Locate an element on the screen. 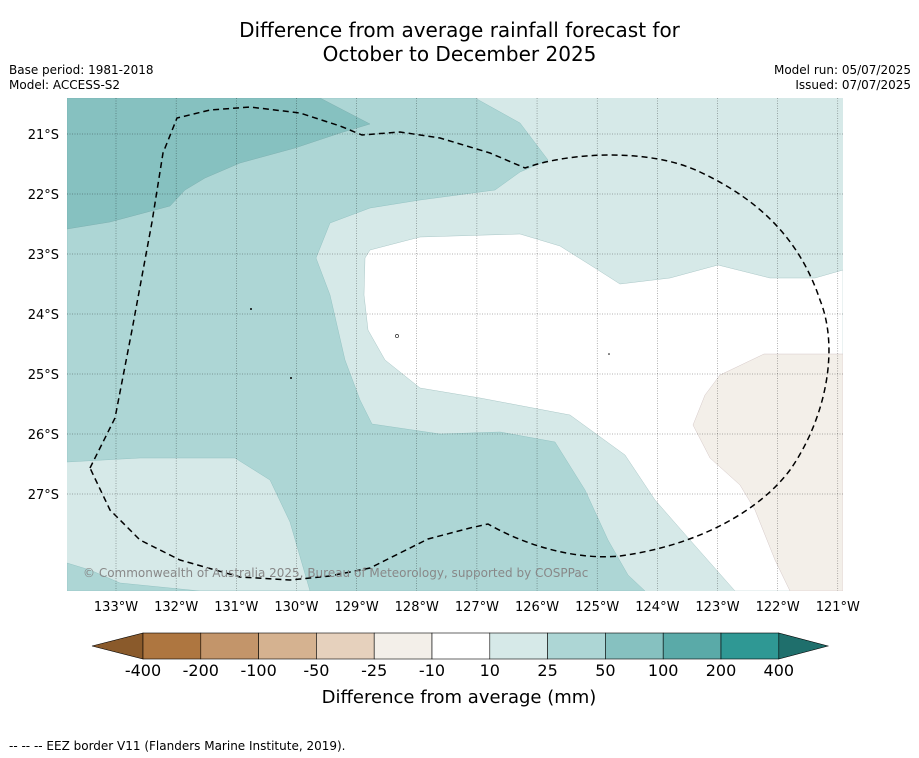  colorbar-tick-label: -200 is located at coordinates (201, 670).